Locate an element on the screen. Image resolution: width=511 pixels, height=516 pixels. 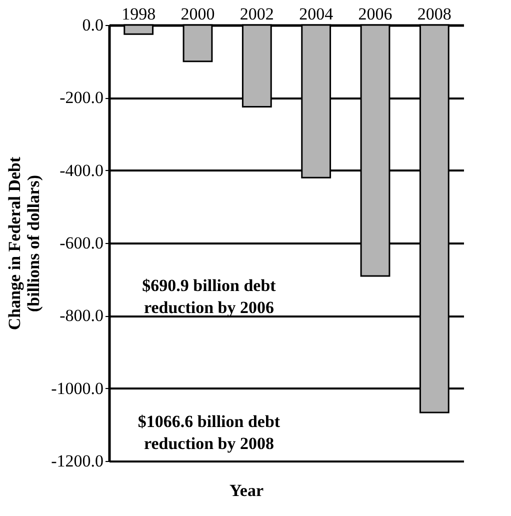
y-tick-label: 0.0 is located at coordinates (93, 25).